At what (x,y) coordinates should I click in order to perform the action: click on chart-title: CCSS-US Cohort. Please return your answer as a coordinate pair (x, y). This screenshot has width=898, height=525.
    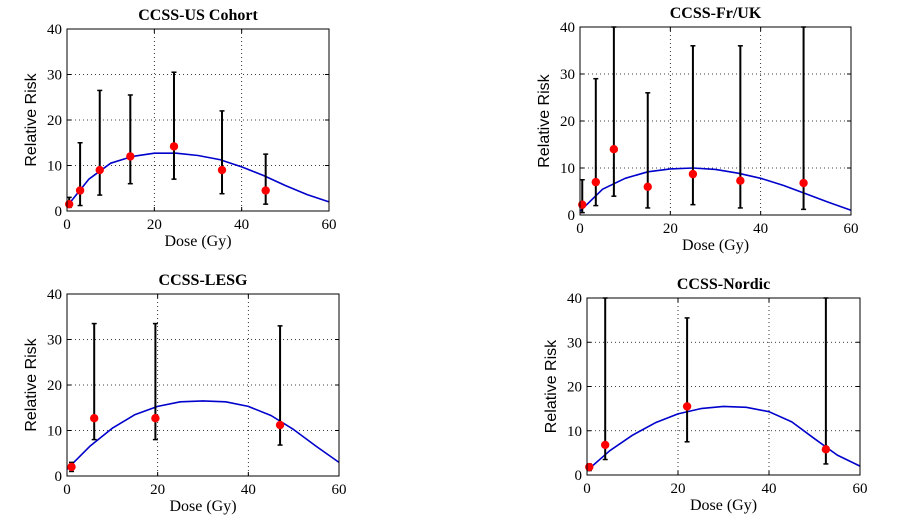
    Looking at the image, I should click on (198, 15).